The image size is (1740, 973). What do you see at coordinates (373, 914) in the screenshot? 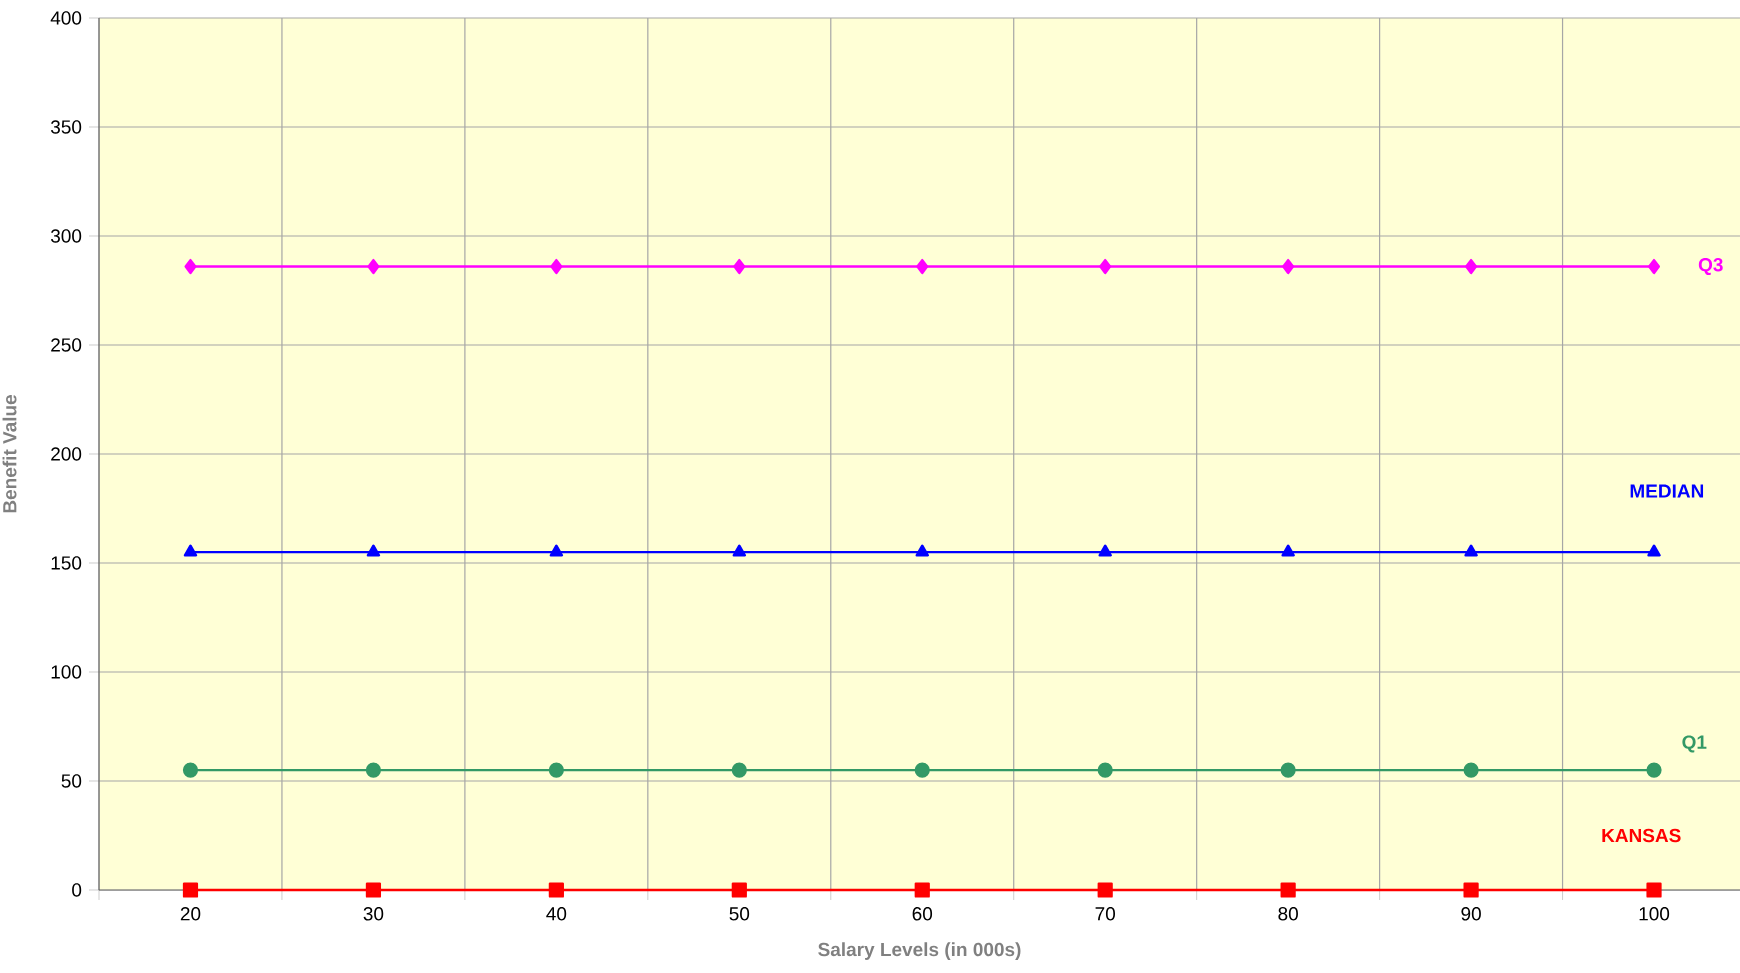
I see `x-tick-label: 30` at bounding box center [373, 914].